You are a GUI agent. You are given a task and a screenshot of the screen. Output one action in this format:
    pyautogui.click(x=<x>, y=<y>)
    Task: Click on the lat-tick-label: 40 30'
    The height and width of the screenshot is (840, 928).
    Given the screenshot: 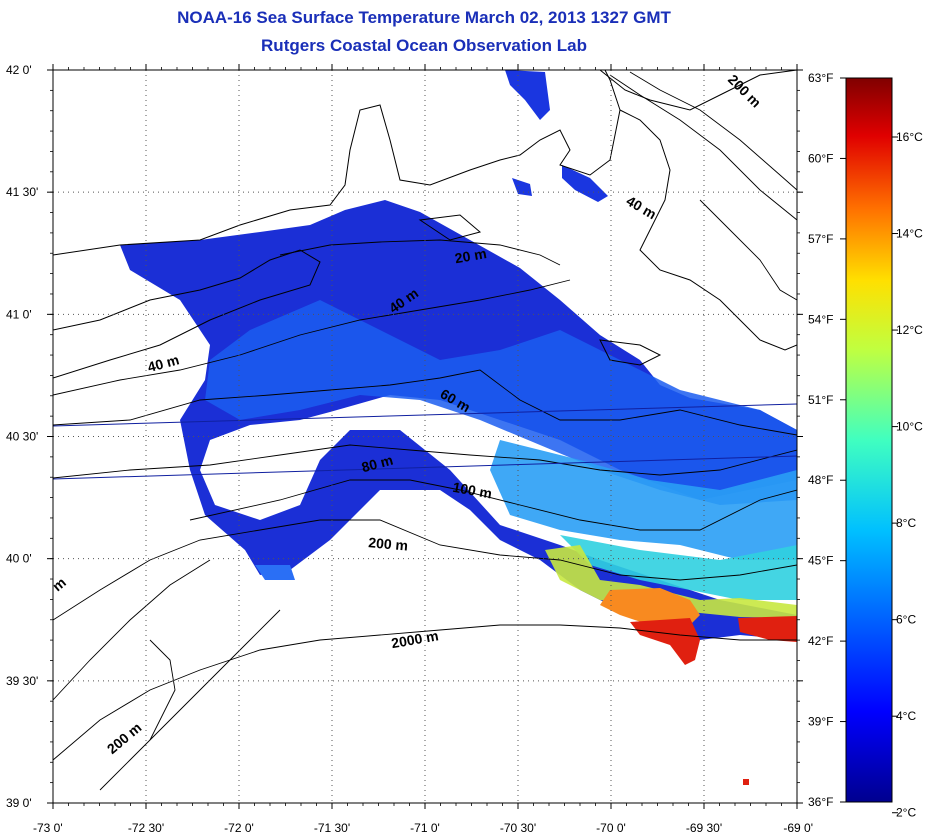 What is the action you would take?
    pyautogui.click(x=22, y=437)
    